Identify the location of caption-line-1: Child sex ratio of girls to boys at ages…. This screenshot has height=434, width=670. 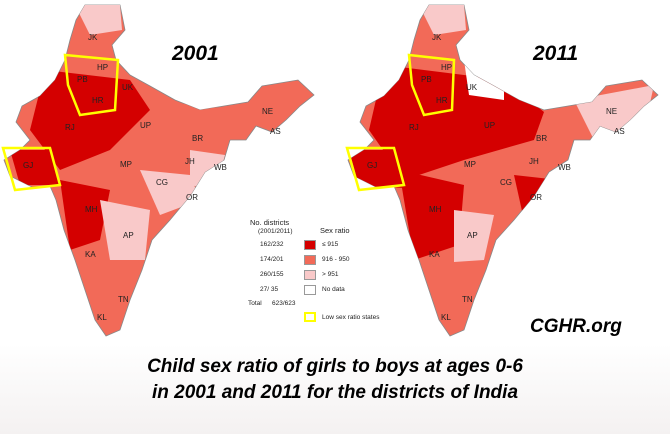
(335, 366).